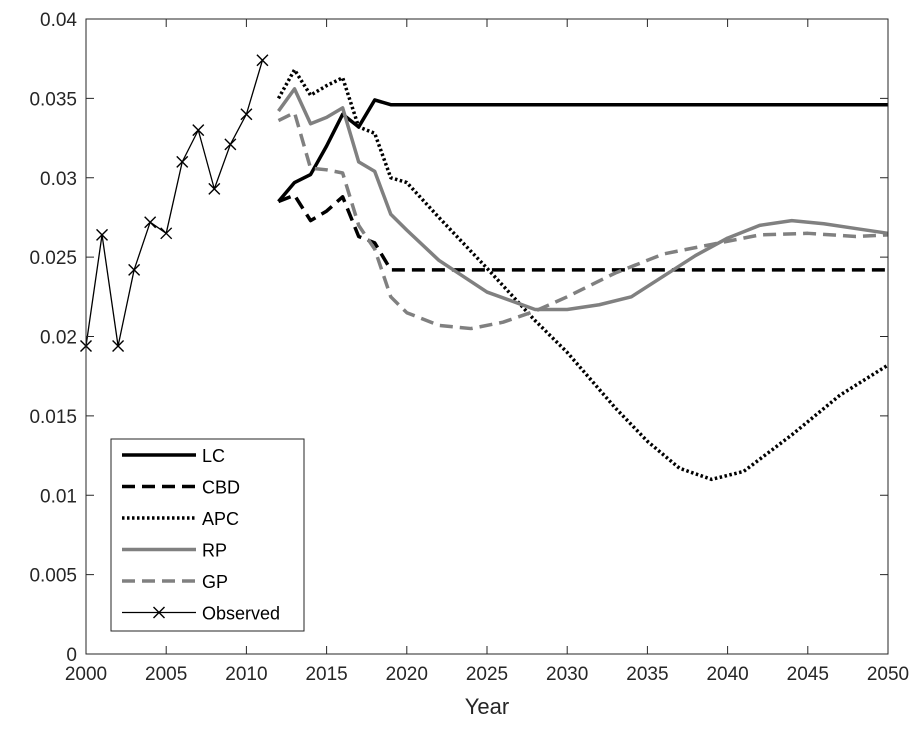  Describe the element at coordinates (582, 150) in the screenshot. I see `series-line-lc` at that location.